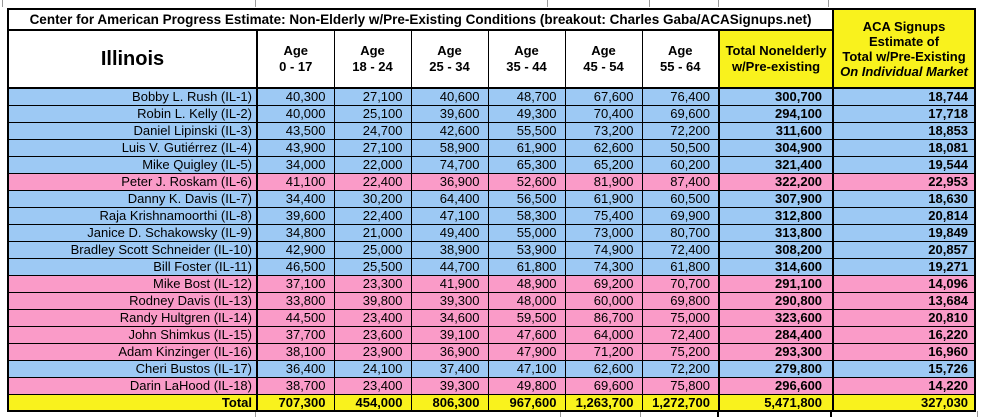  What do you see at coordinates (680, 96) in the screenshot?
I see `age-55-64-cell: 76,400` at bounding box center [680, 96].